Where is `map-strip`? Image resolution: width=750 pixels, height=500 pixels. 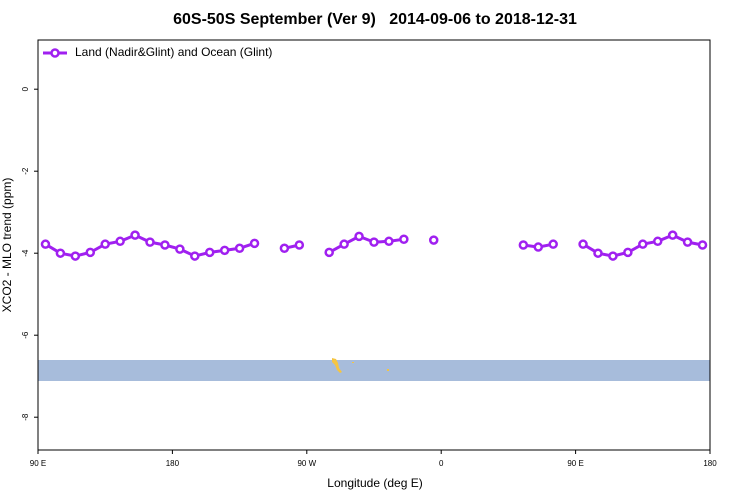
map-strip is located at coordinates (374, 370).